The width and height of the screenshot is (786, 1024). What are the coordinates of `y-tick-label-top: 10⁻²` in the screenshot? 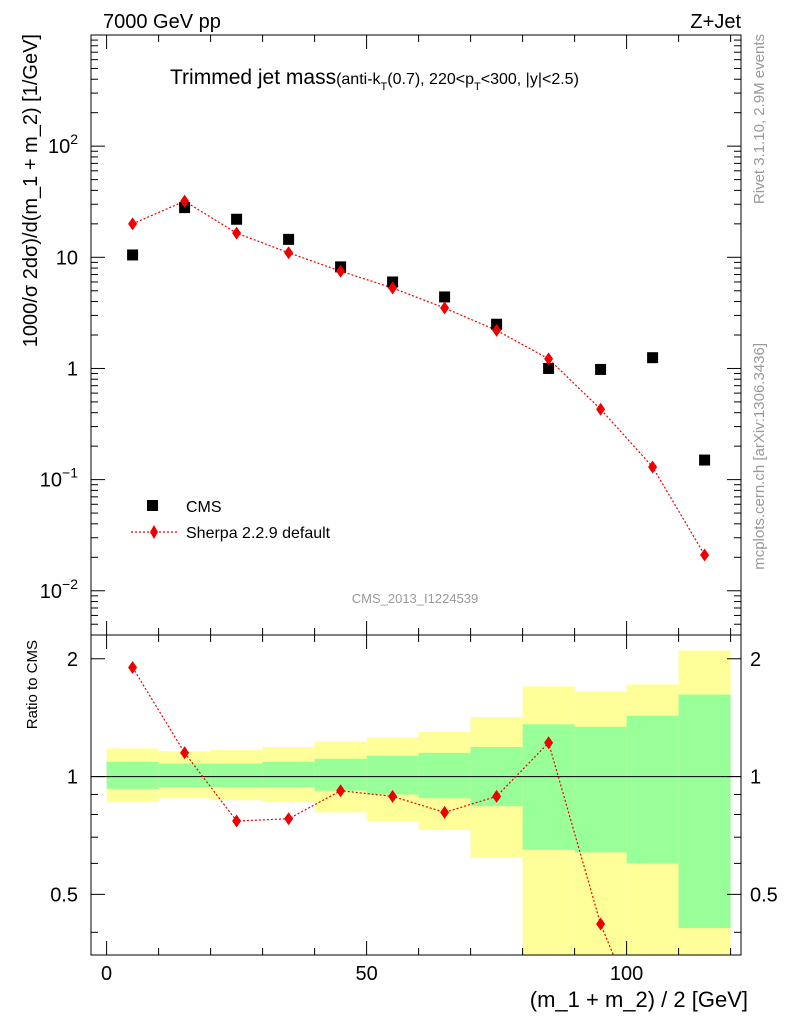 It's located at (59, 589).